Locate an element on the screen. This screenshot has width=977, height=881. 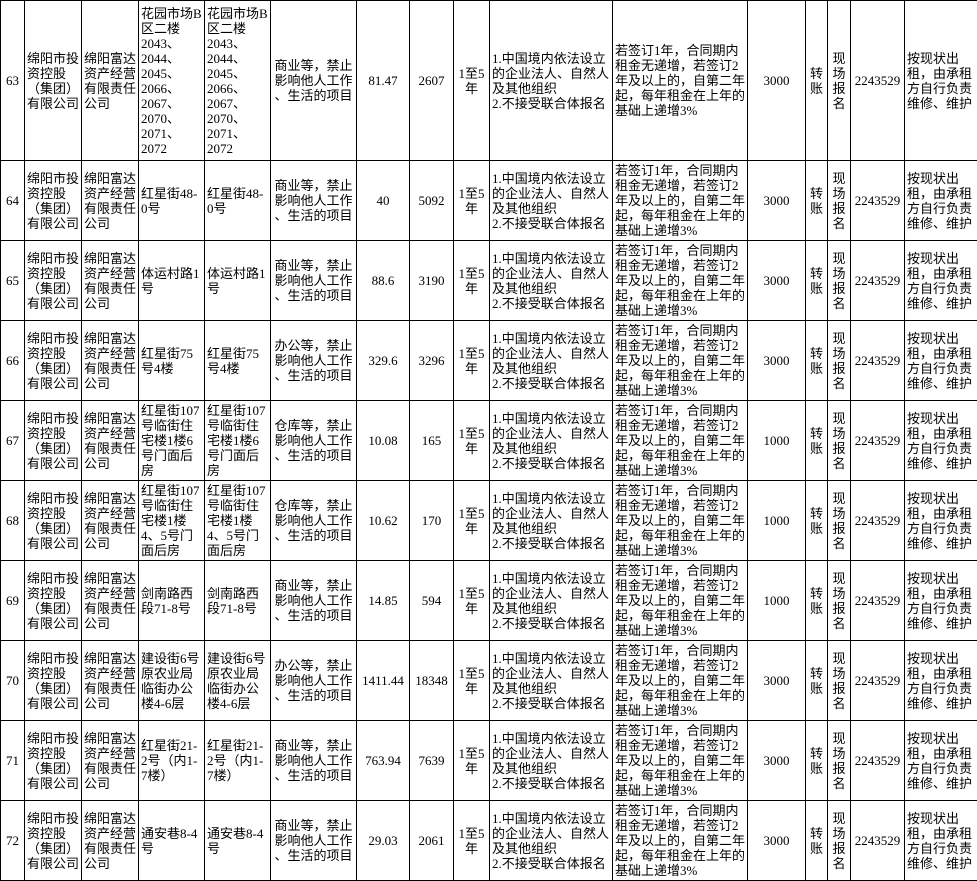
cell-property-address-2: 红星街107号临街住宅楼1楼6号门面后房 is located at coordinates (237, 440).